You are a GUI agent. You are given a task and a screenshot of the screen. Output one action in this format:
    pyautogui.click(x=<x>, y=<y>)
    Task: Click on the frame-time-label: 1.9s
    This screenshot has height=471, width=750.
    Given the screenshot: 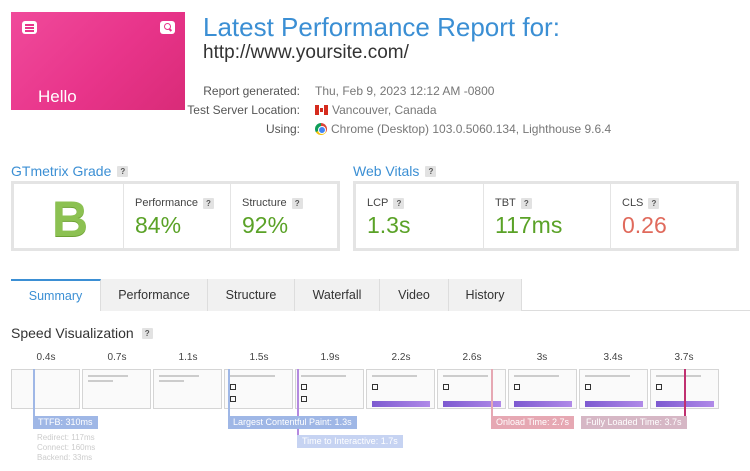 What is the action you would take?
    pyautogui.click(x=330, y=357)
    